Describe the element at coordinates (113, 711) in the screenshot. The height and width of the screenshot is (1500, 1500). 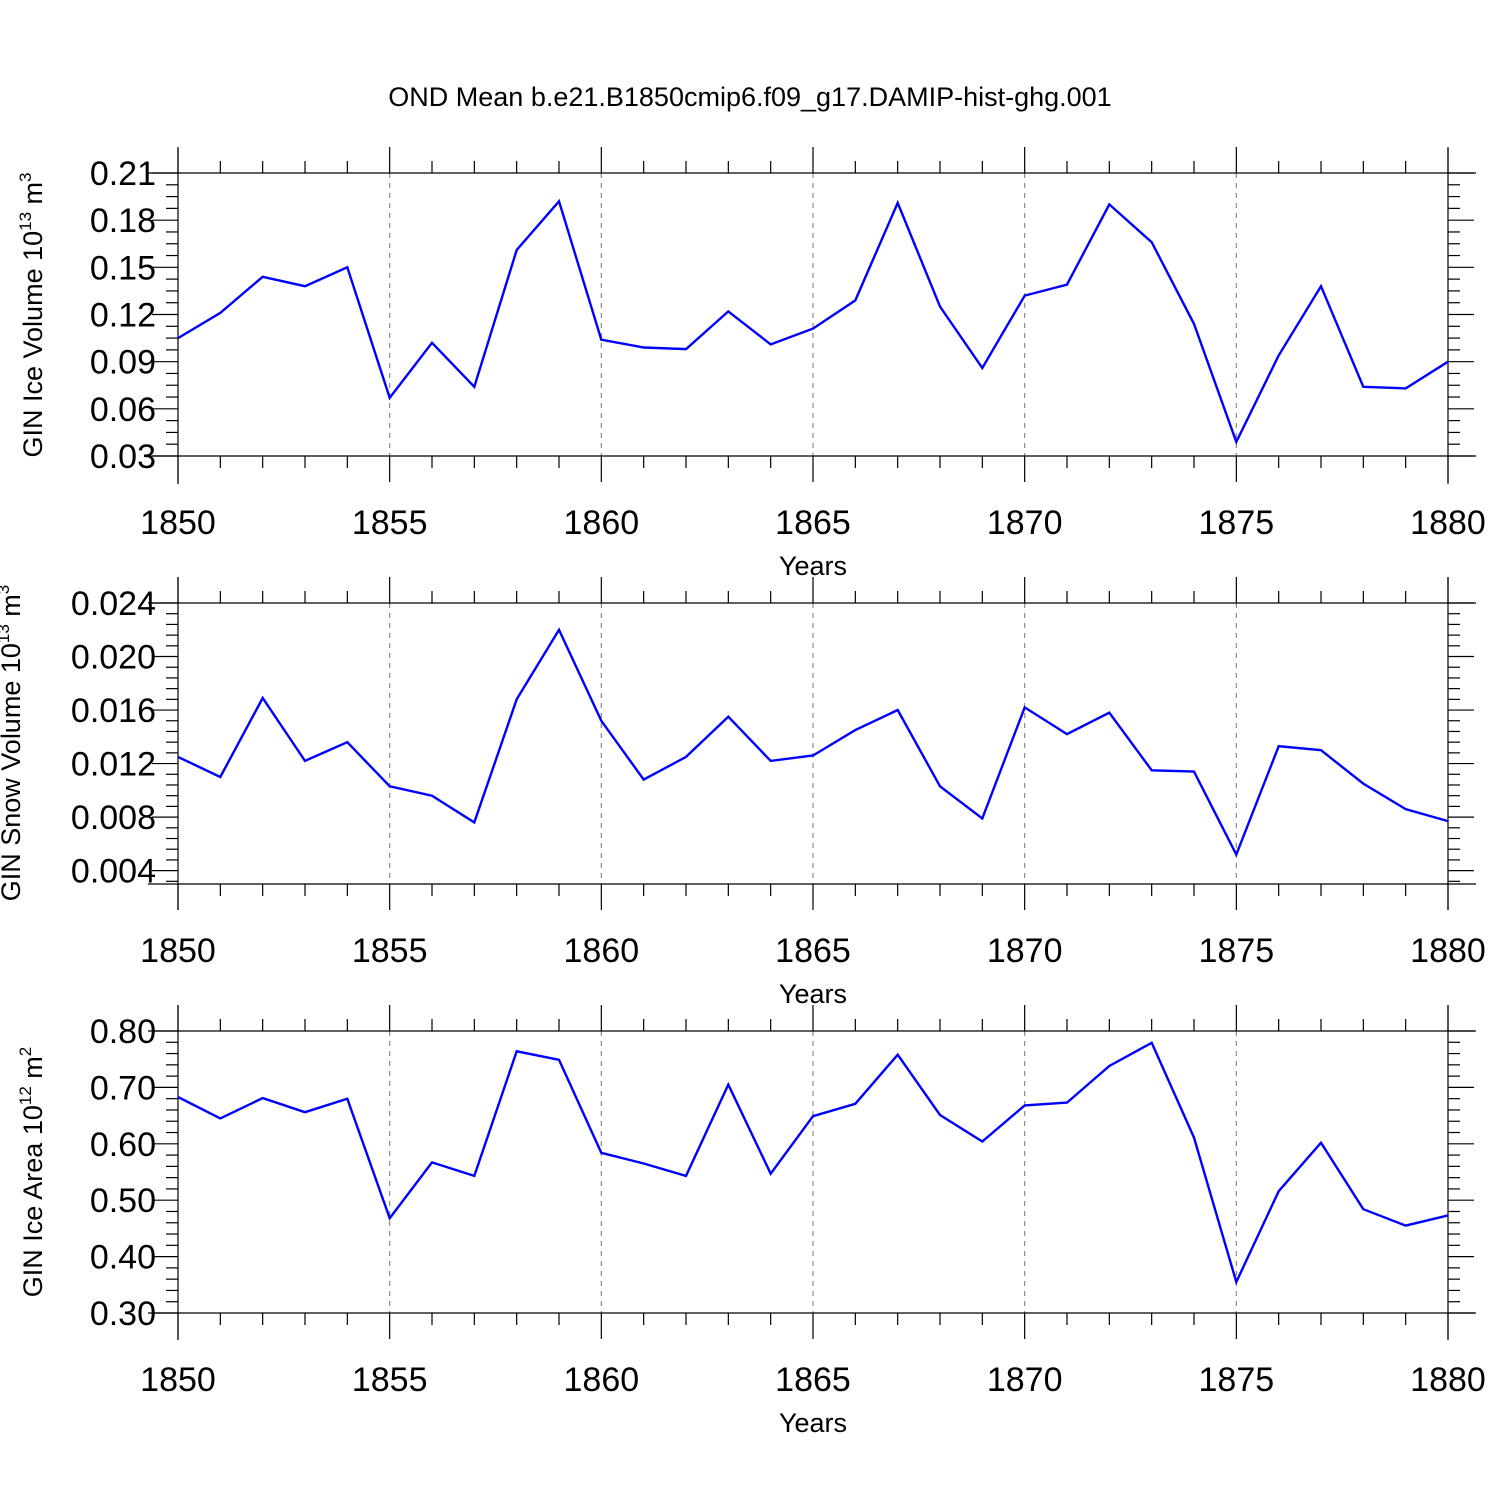
I see `y-tick-label: 0.016` at that location.